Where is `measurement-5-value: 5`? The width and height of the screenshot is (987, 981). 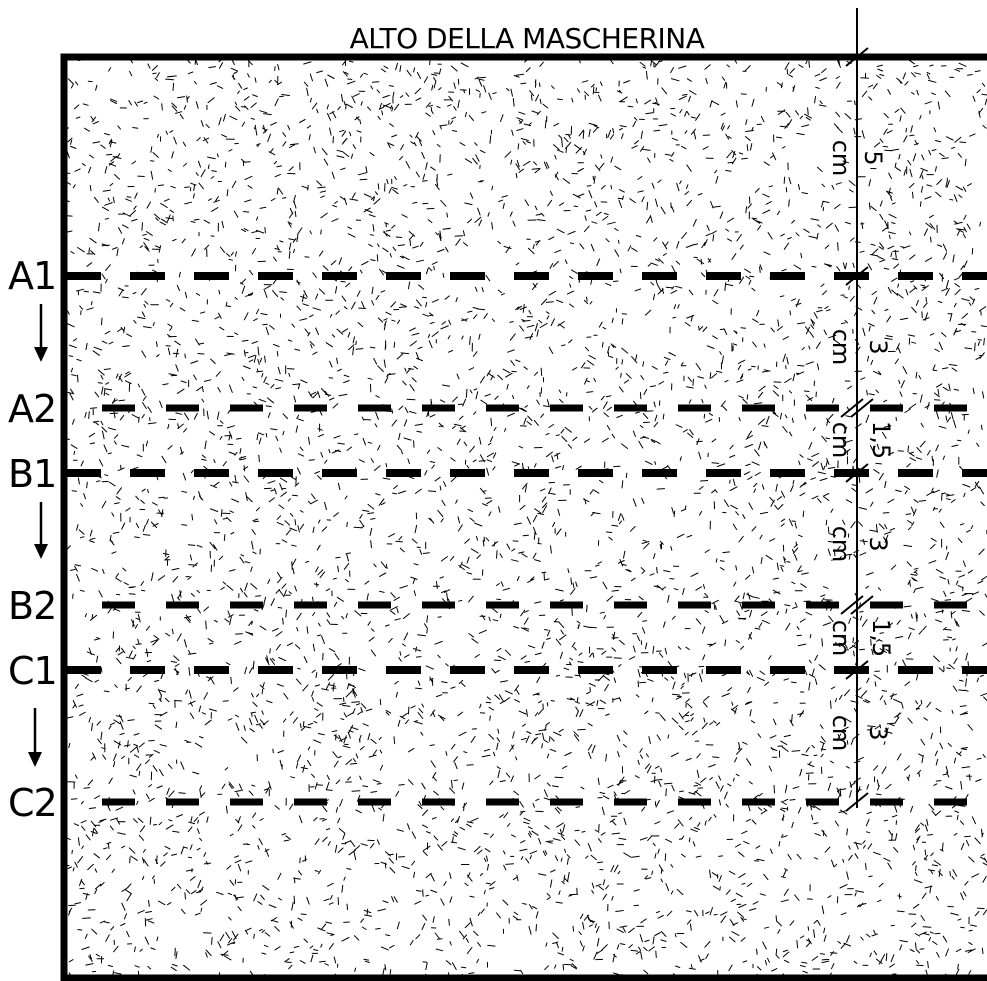 measurement-5-value: 5 is located at coordinates (873, 157).